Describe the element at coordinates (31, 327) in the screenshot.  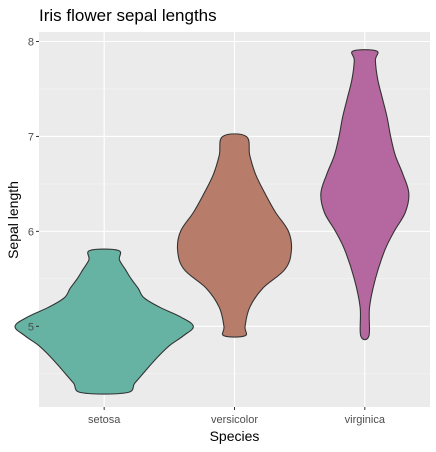
I see `y-tick-label: 5` at that location.